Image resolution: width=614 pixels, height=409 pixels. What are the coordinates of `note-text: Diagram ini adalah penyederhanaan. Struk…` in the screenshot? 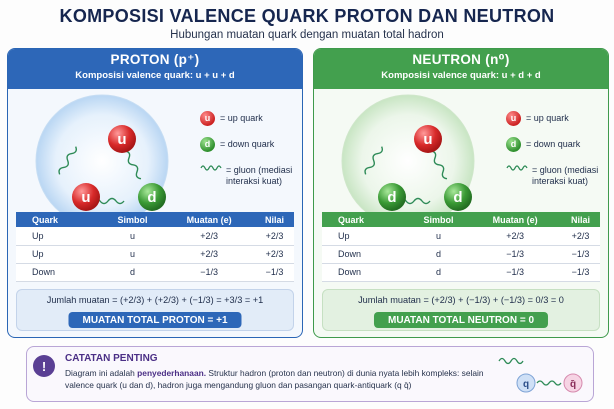 It's located at (277, 379).